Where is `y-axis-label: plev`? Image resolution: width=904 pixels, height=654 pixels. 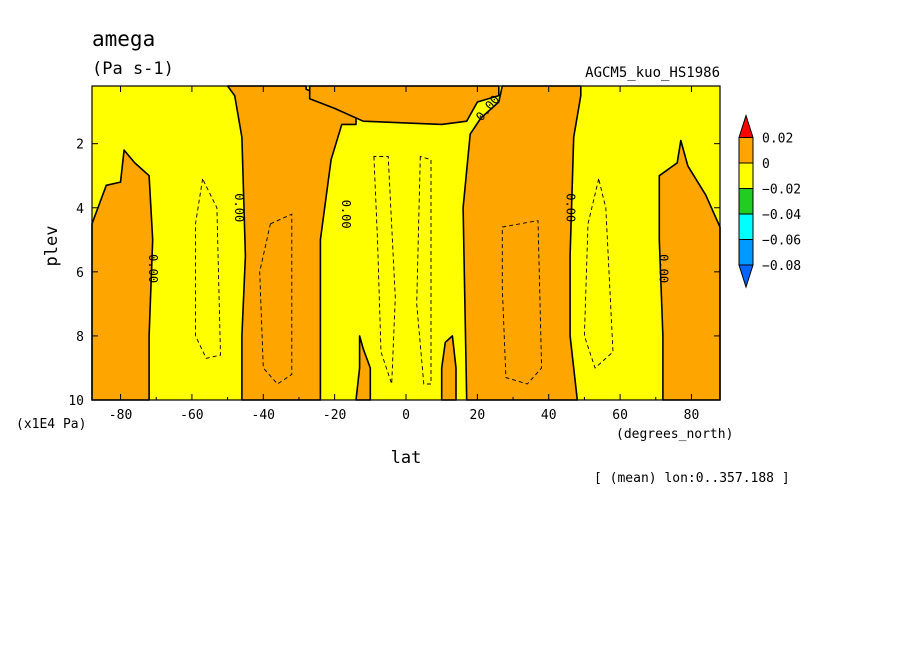
y-axis-label: plev is located at coordinates (52, 246).